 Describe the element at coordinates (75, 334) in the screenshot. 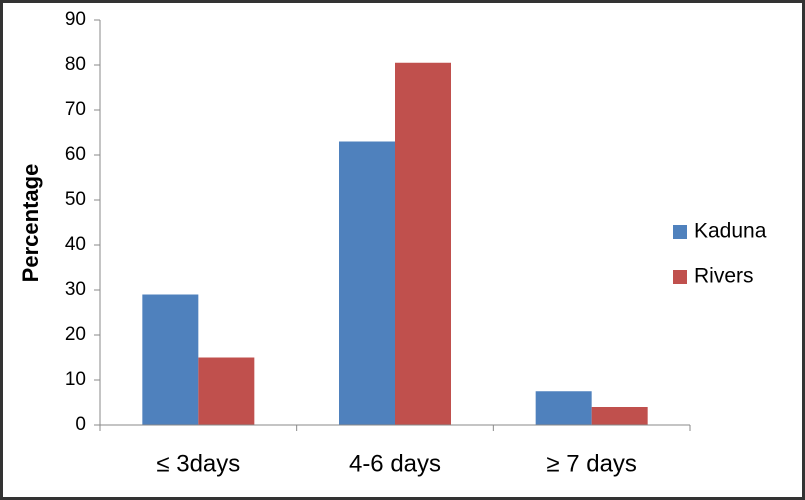

I see `y-tick-label: 20` at that location.